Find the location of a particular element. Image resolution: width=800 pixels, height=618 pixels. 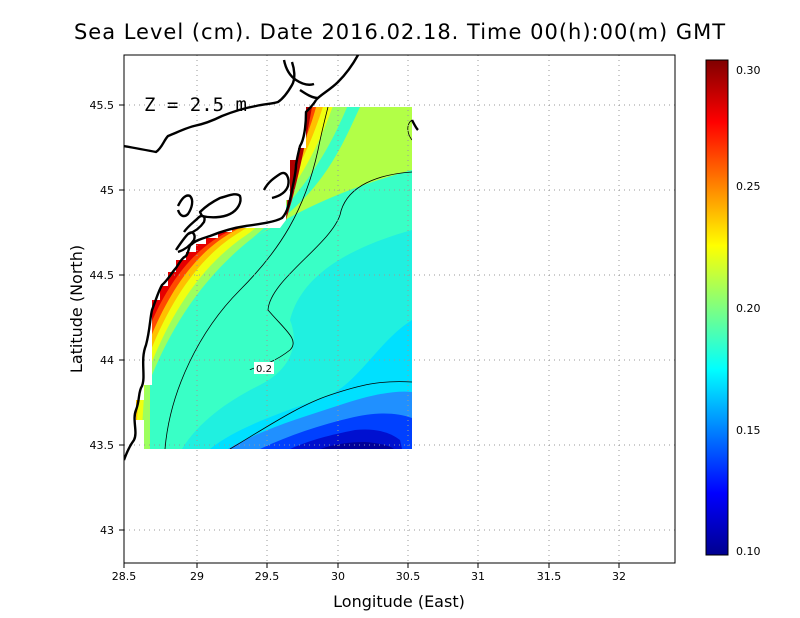

y-axis: 45.5 45 44.5 44 43.5 43 is located at coordinates (107, 318).